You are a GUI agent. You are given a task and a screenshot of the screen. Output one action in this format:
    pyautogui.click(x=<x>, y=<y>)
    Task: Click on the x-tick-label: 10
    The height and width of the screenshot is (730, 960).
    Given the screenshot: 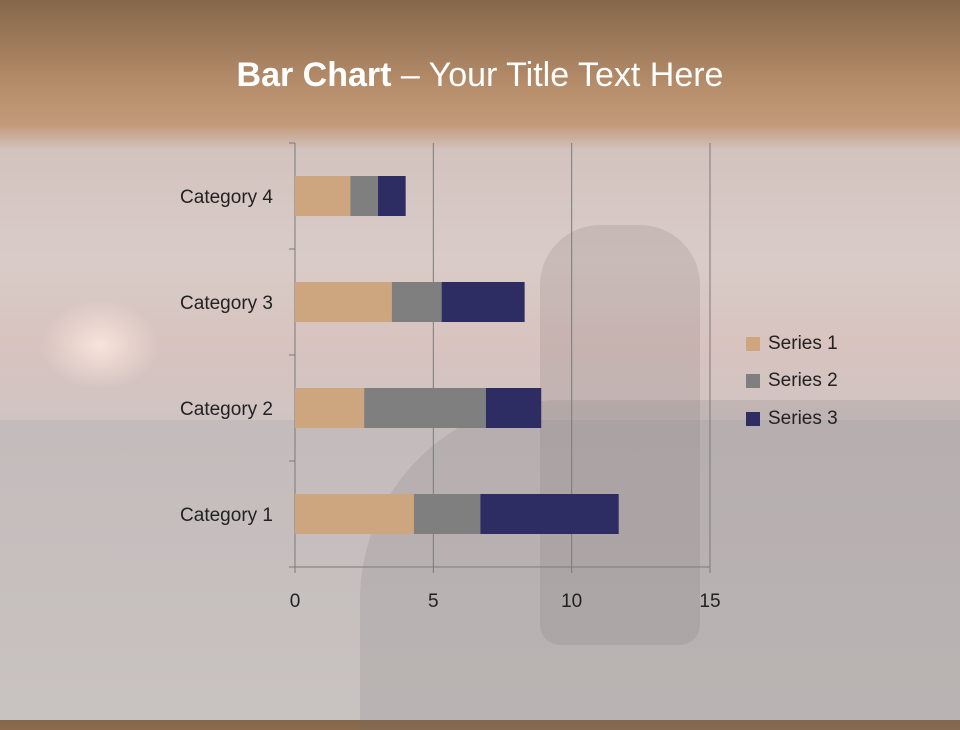 What is the action you would take?
    pyautogui.click(x=571, y=601)
    